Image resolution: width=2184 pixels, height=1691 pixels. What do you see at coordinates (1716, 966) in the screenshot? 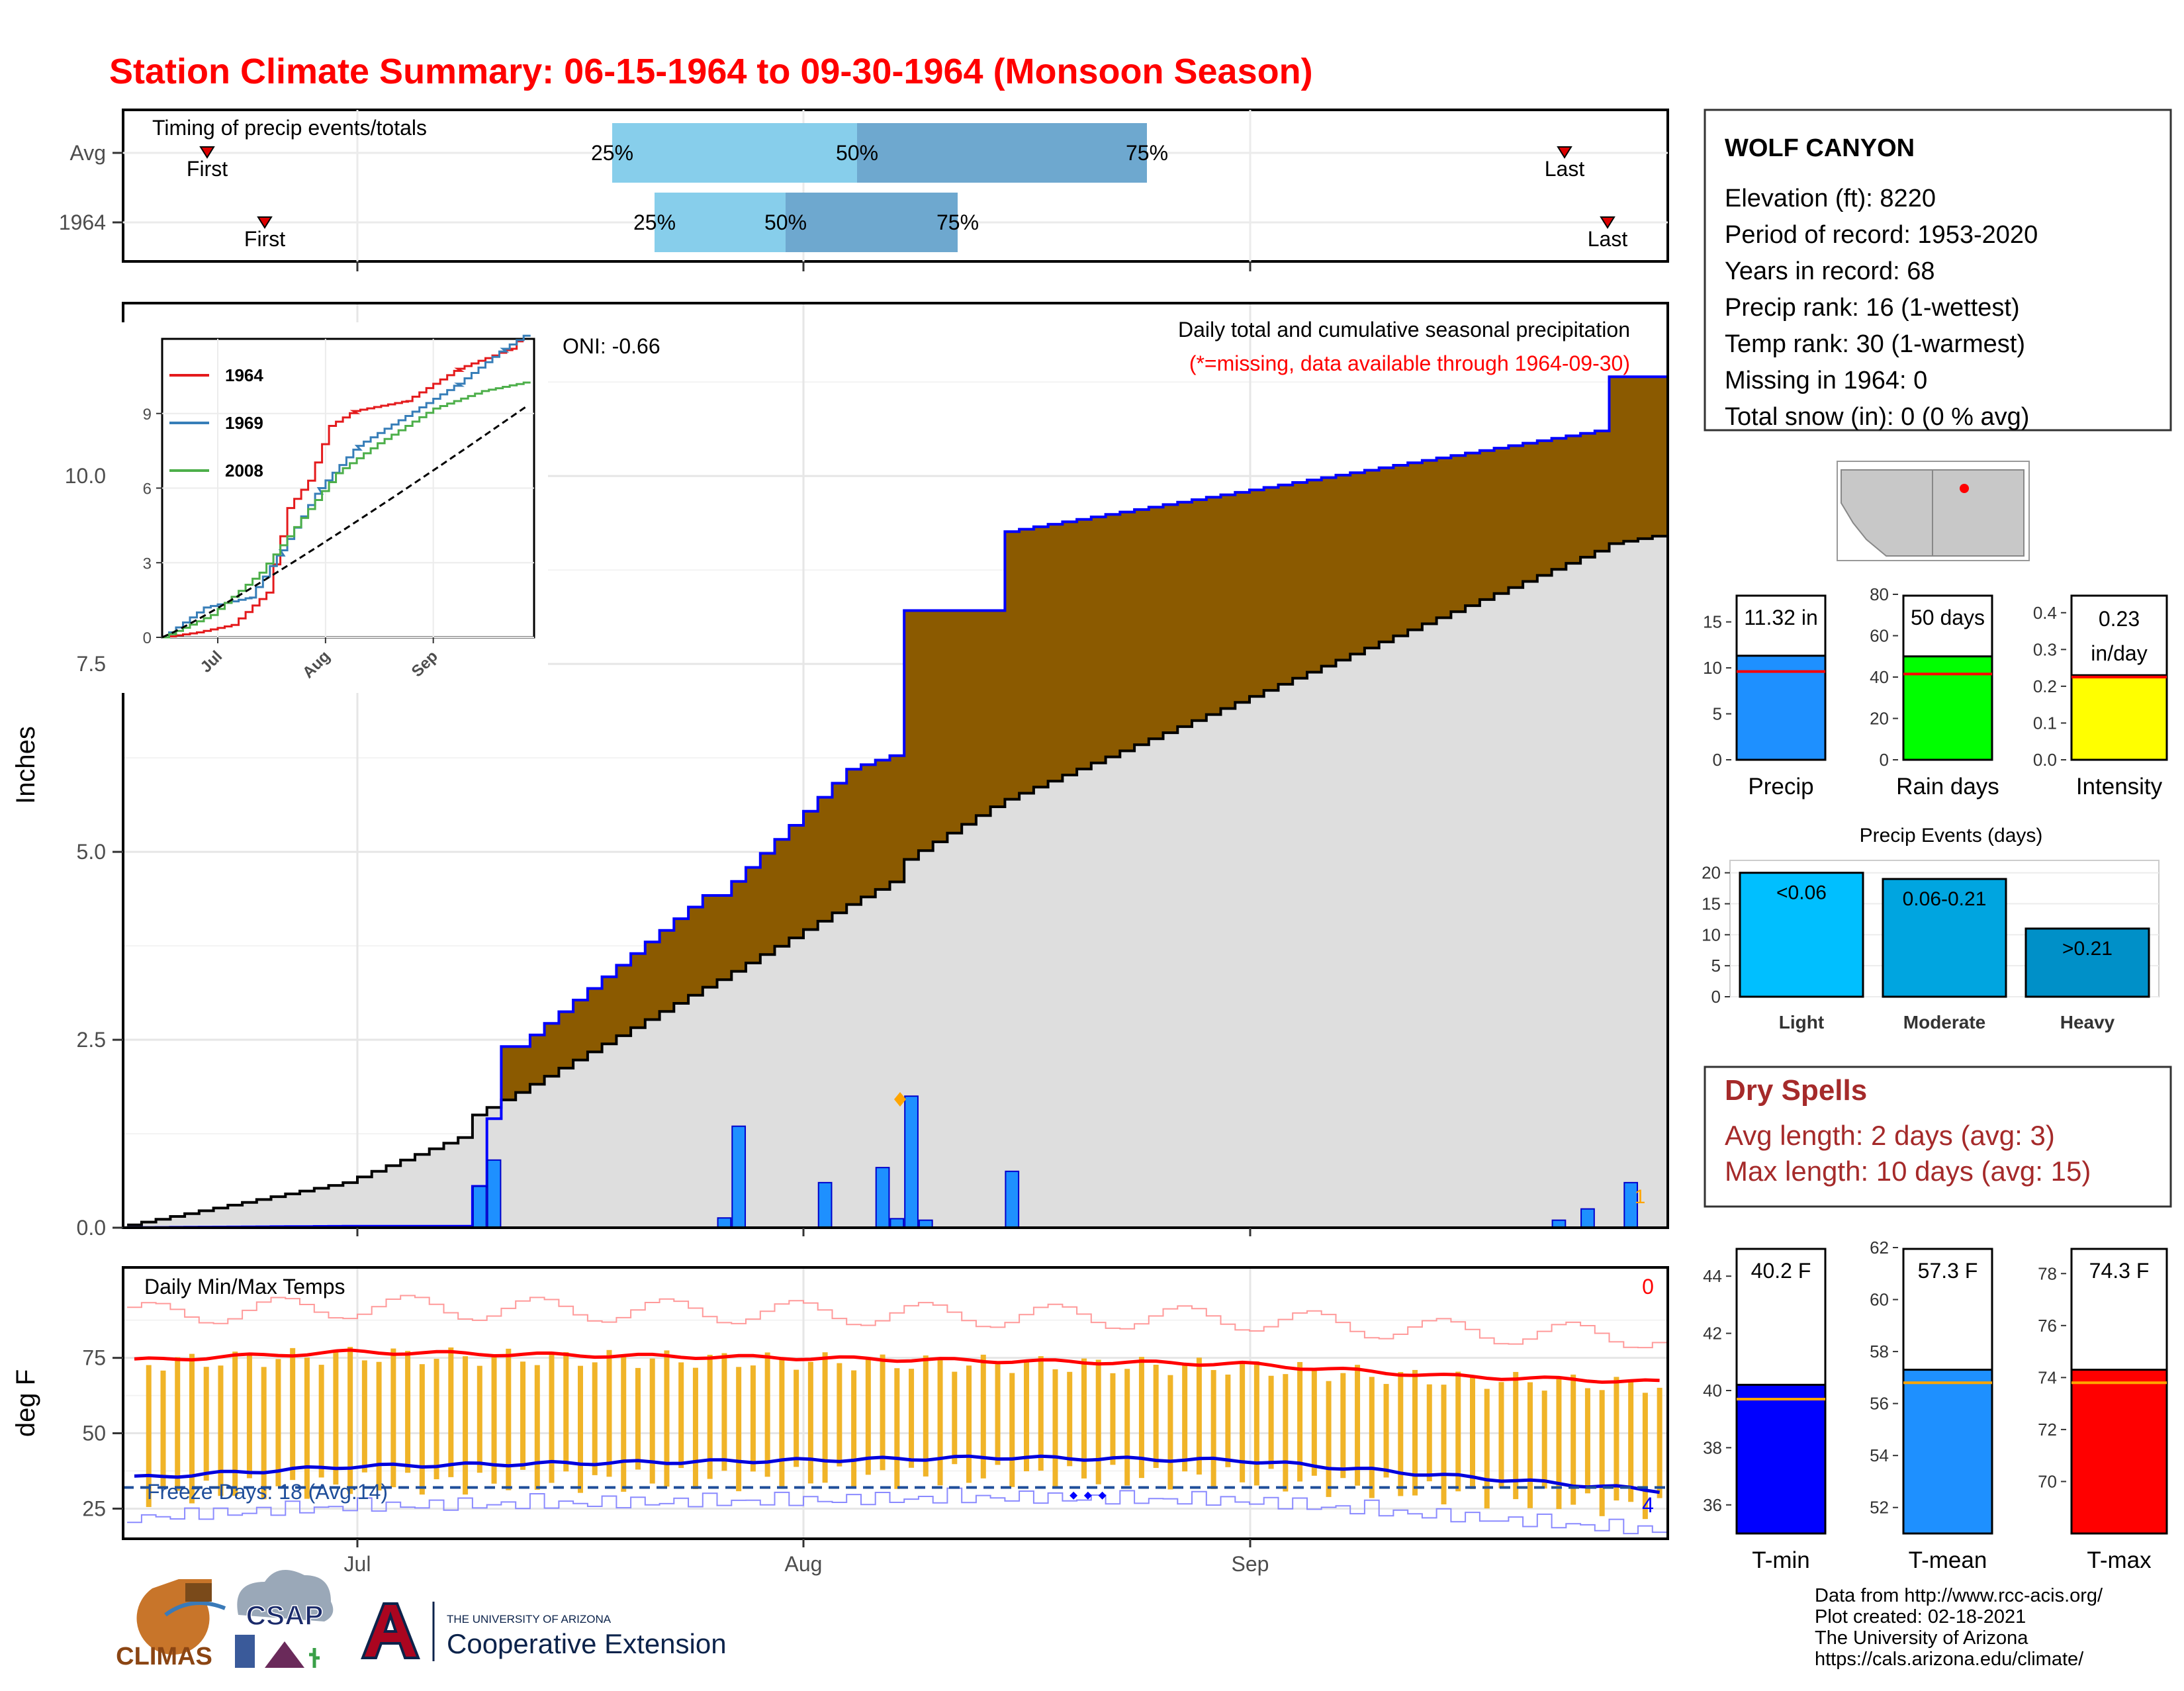
I see `events-y-tick: 5` at bounding box center [1716, 966].